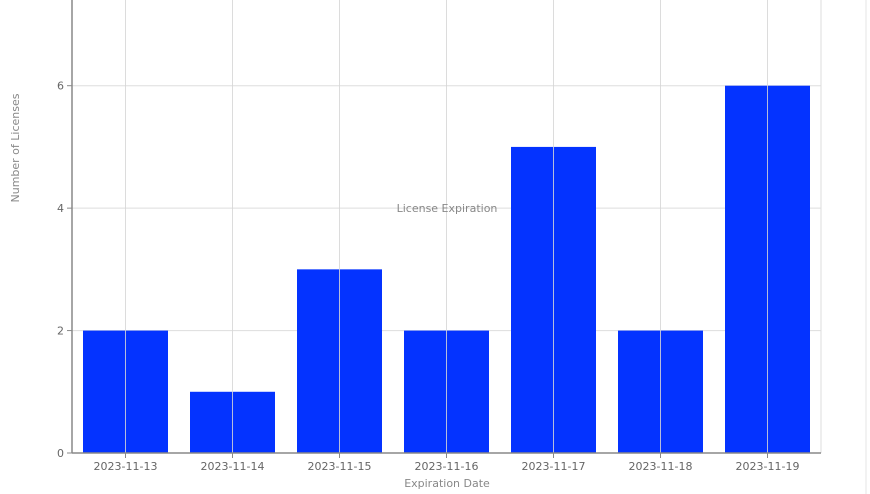 This screenshot has height=494, width=870. I want to click on x-tick-label: 2023-11-15, so click(340, 466).